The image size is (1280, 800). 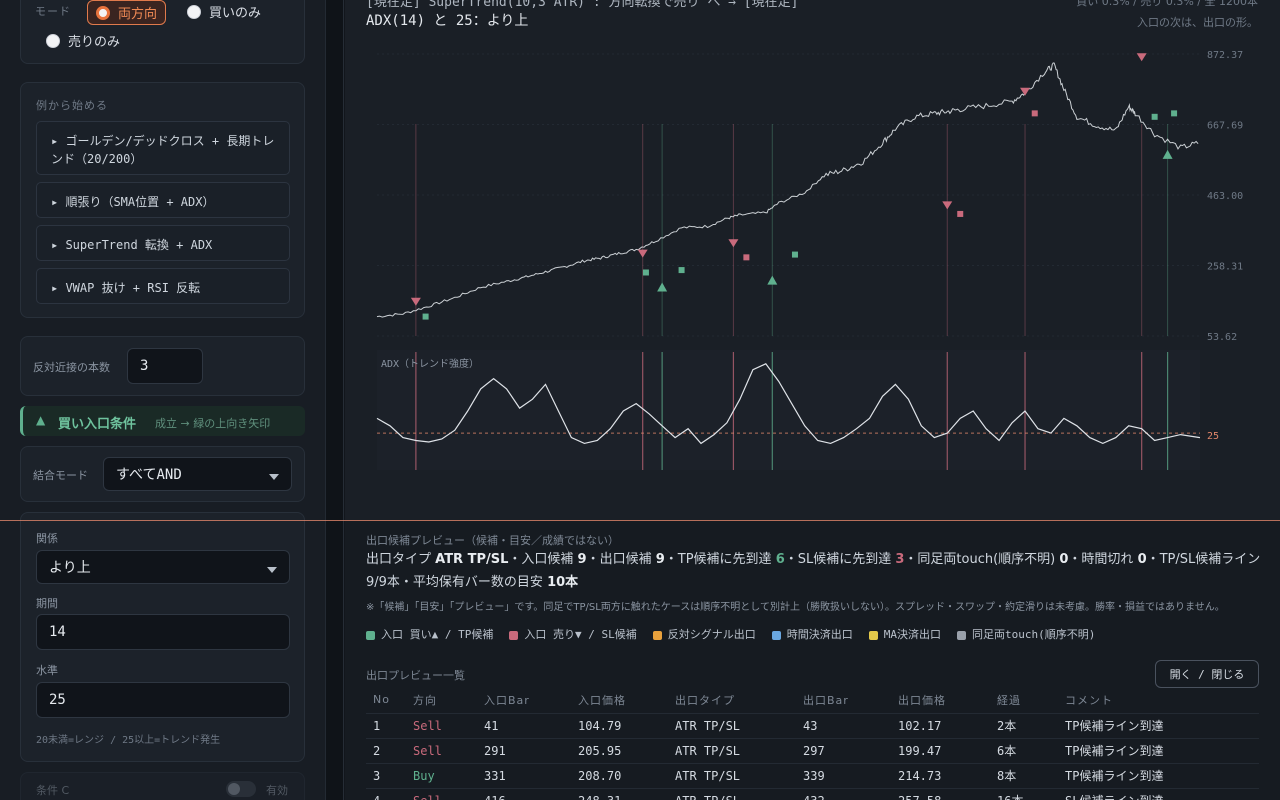 I want to click on table-cell: 331, so click(x=531, y=775).